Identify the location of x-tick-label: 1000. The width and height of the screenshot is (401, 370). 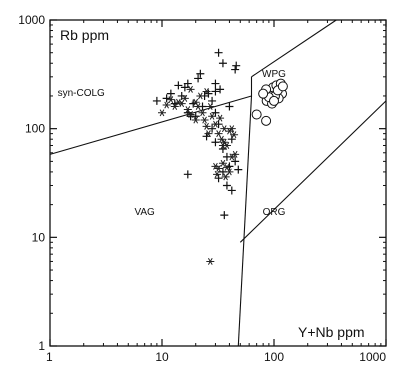
(372, 357).